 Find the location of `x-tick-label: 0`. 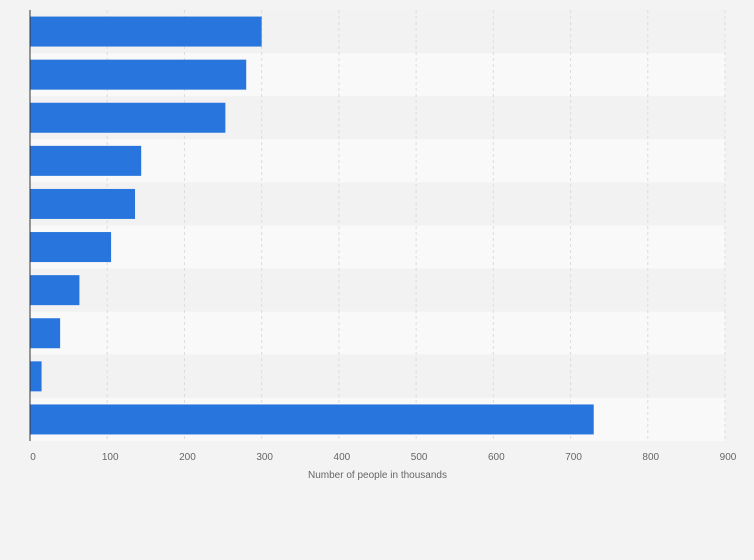

x-tick-label: 0 is located at coordinates (33, 457).